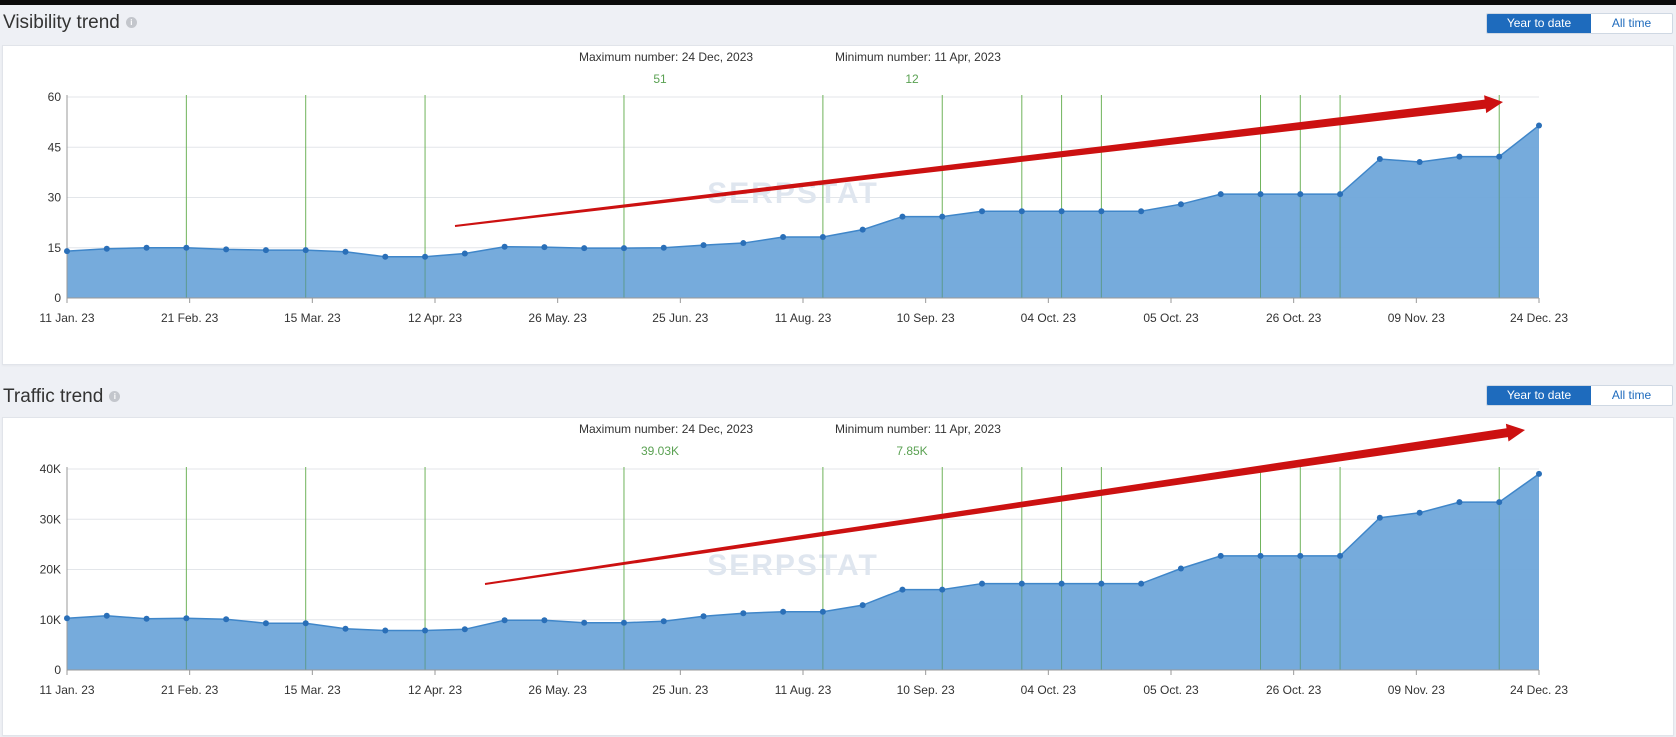 This screenshot has height=737, width=1676. What do you see at coordinates (50, 620) in the screenshot?
I see `y-tick-label: 10K` at bounding box center [50, 620].